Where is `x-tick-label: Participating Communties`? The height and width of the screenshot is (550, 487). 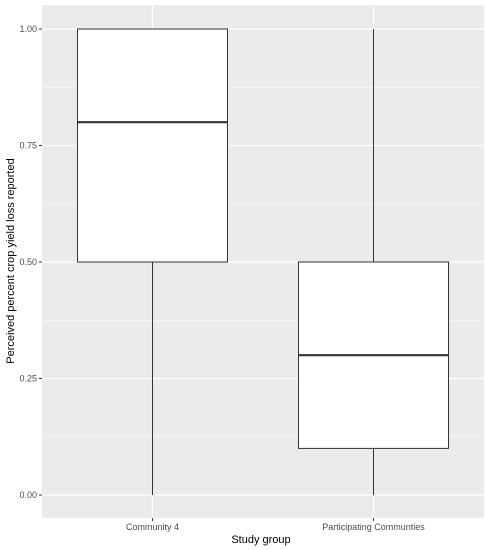 x-tick-label: Participating Communties is located at coordinates (373, 527).